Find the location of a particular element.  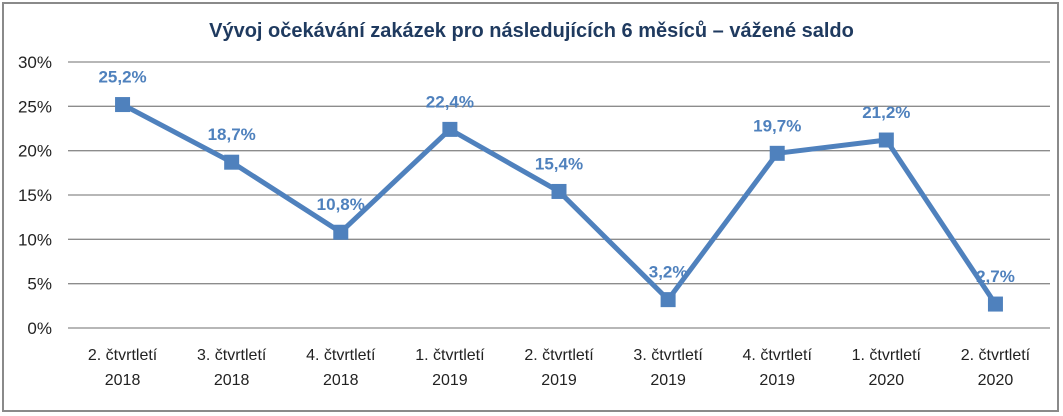

y-tick-label: 30% is located at coordinates (35, 62).